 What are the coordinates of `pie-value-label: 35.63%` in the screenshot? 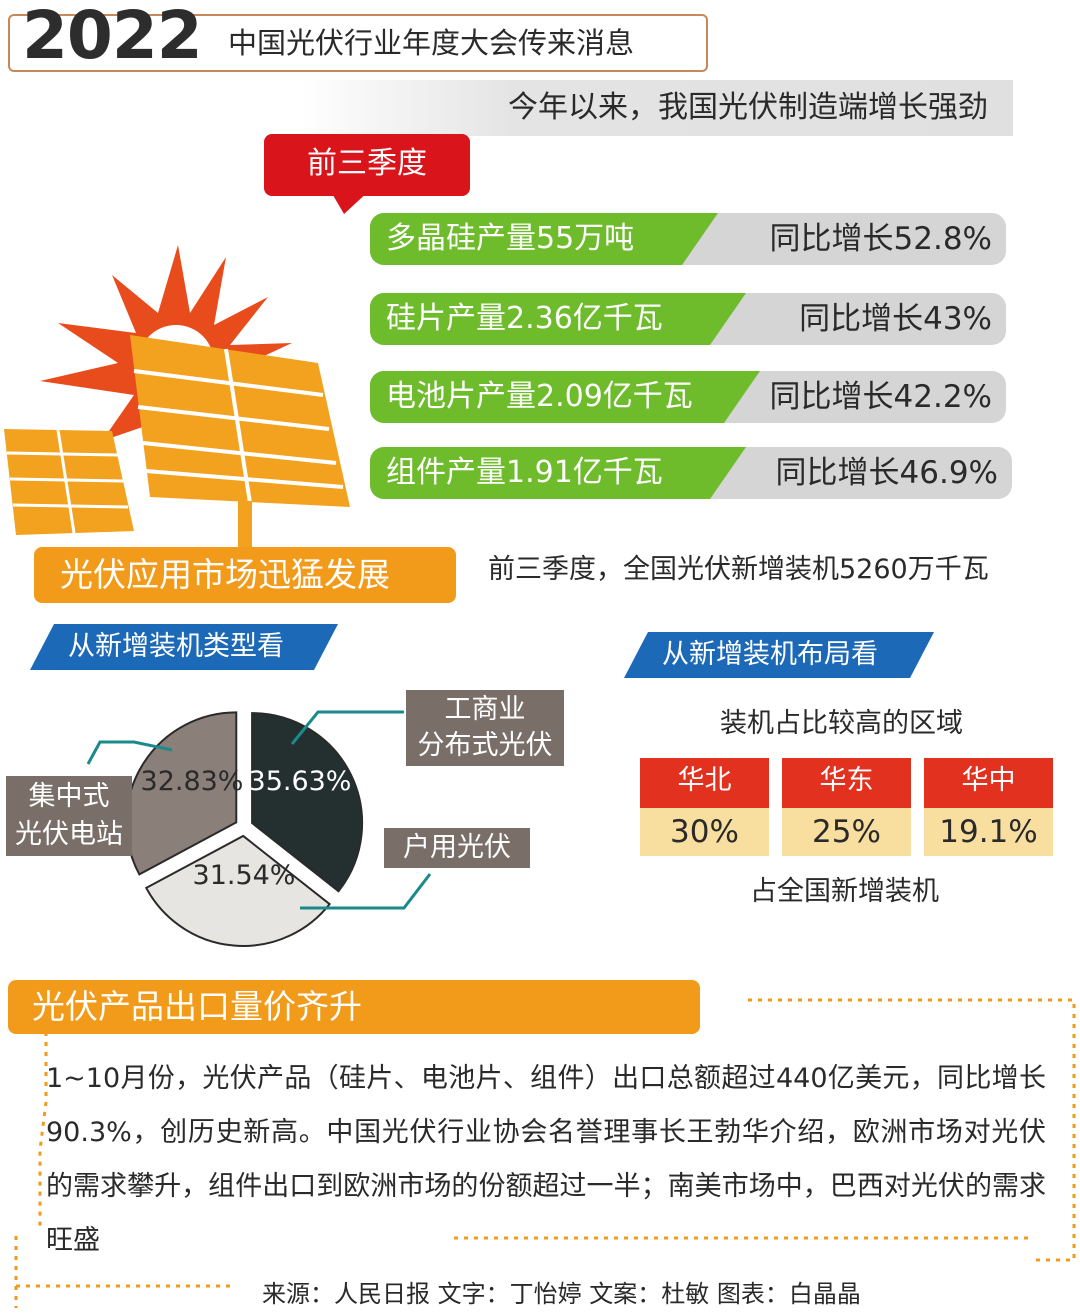 It's located at (300, 781).